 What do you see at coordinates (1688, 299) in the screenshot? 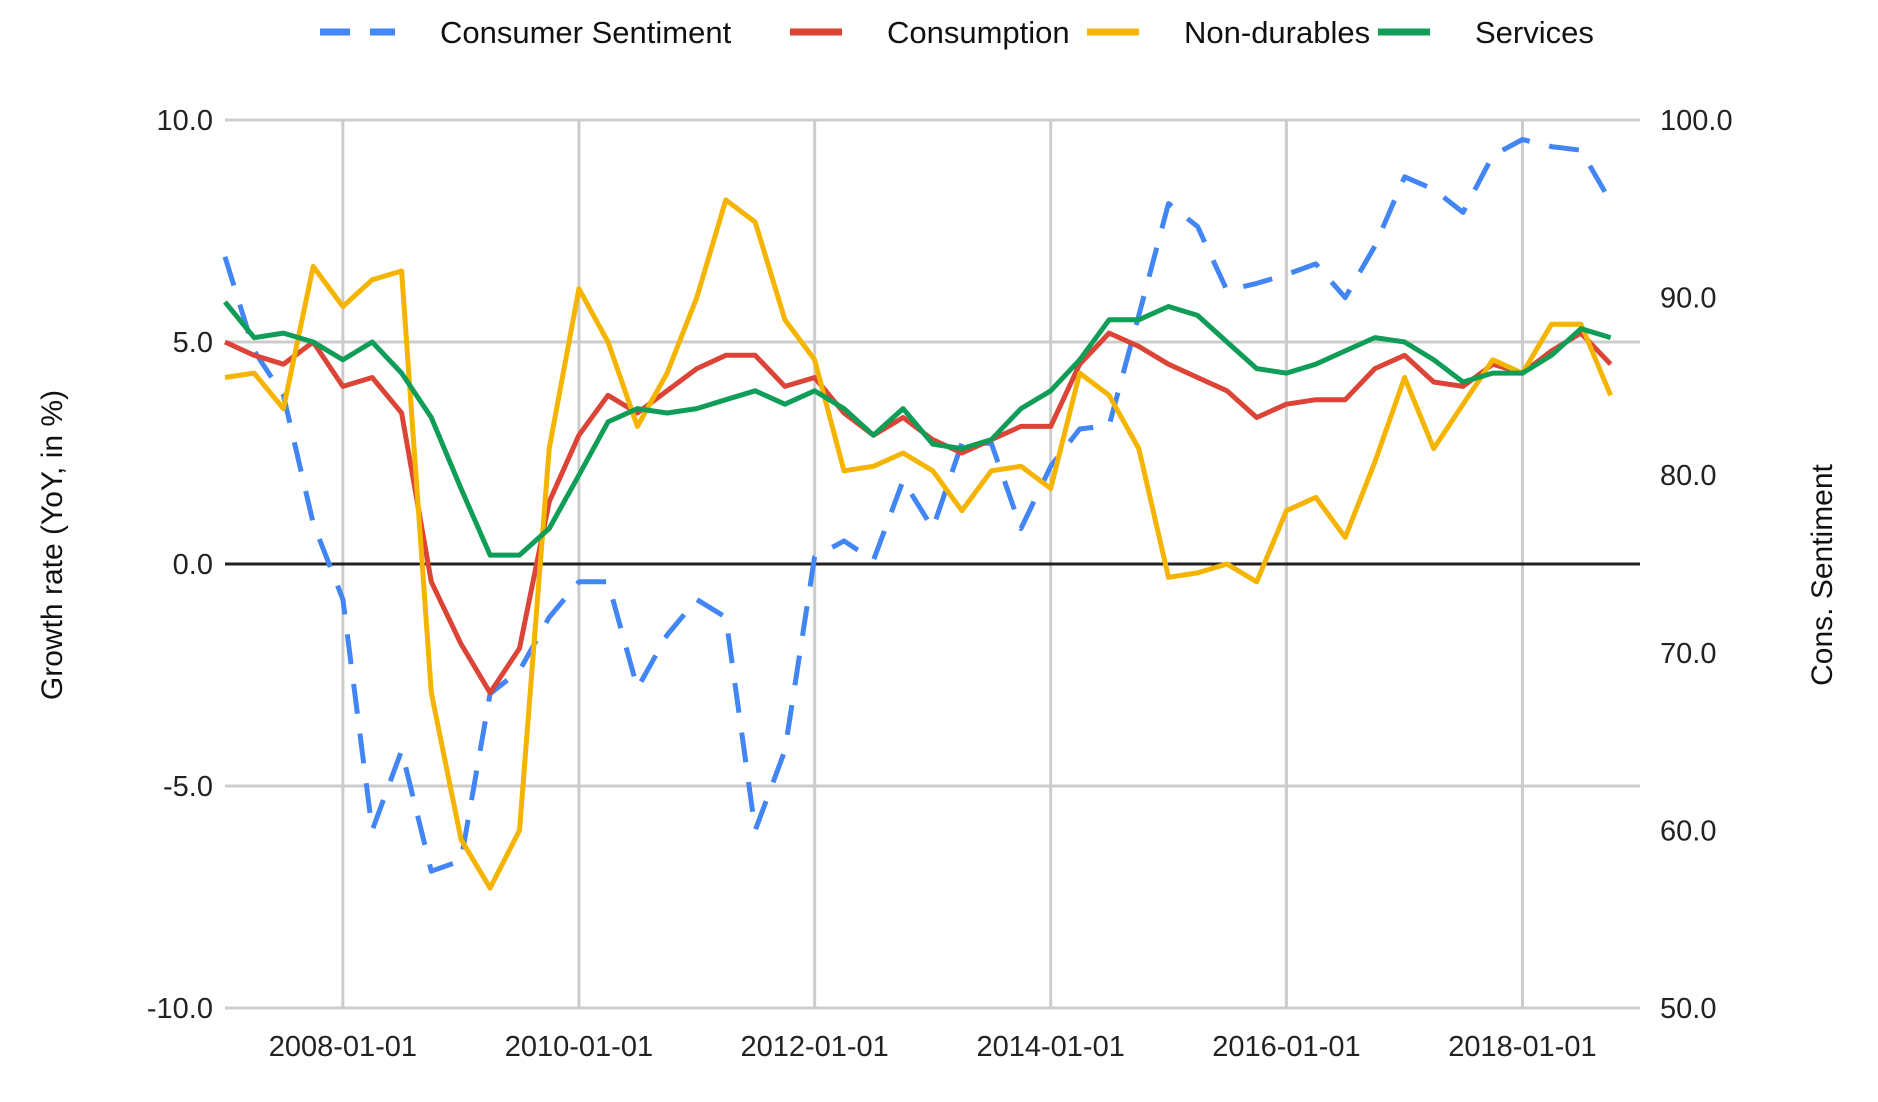
I see `y-tick-label-right: 90.0` at bounding box center [1688, 299].